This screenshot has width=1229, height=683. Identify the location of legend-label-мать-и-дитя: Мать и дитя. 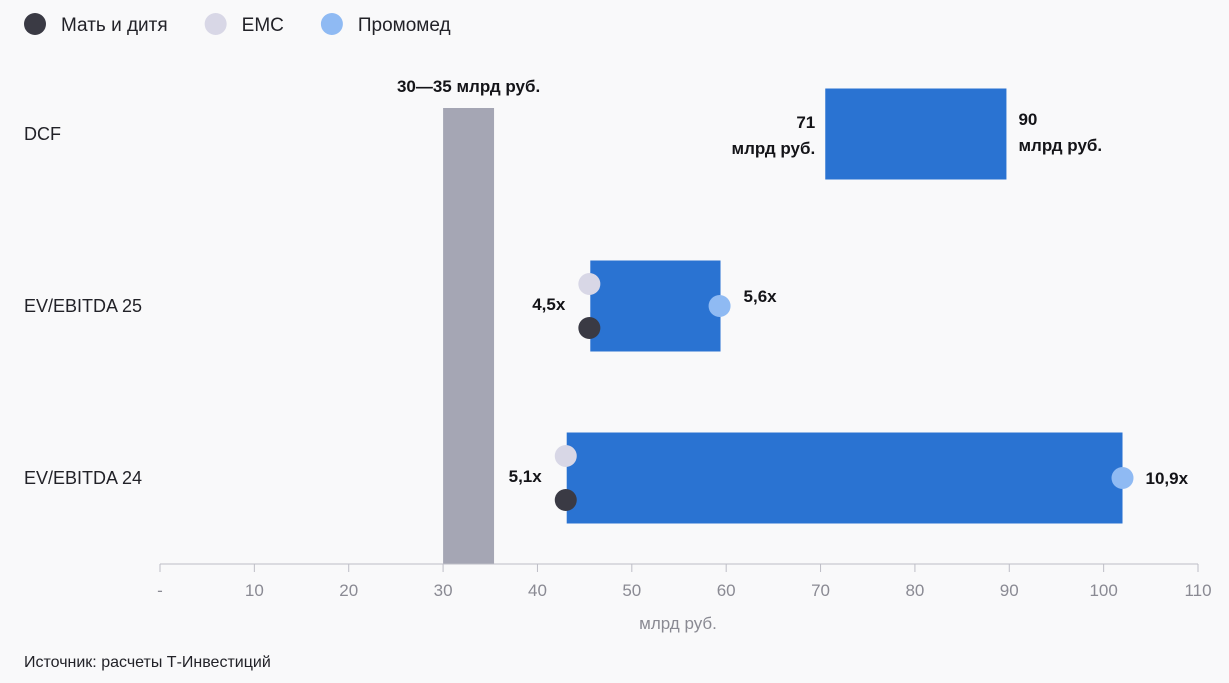
(114, 25).